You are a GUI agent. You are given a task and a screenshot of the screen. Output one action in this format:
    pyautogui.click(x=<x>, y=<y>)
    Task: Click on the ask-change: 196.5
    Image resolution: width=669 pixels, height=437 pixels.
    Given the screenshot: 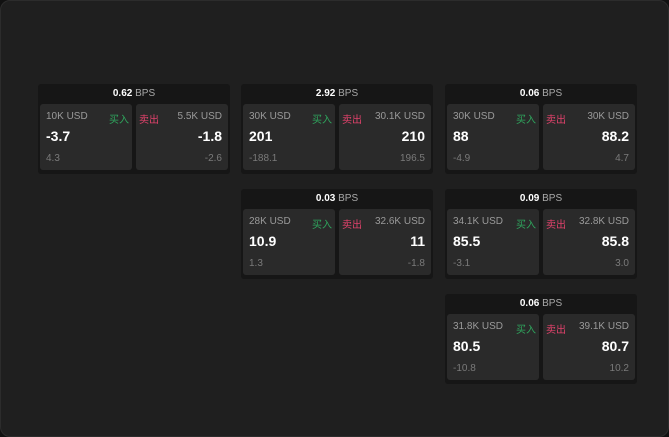 What is the action you would take?
    pyautogui.click(x=412, y=158)
    